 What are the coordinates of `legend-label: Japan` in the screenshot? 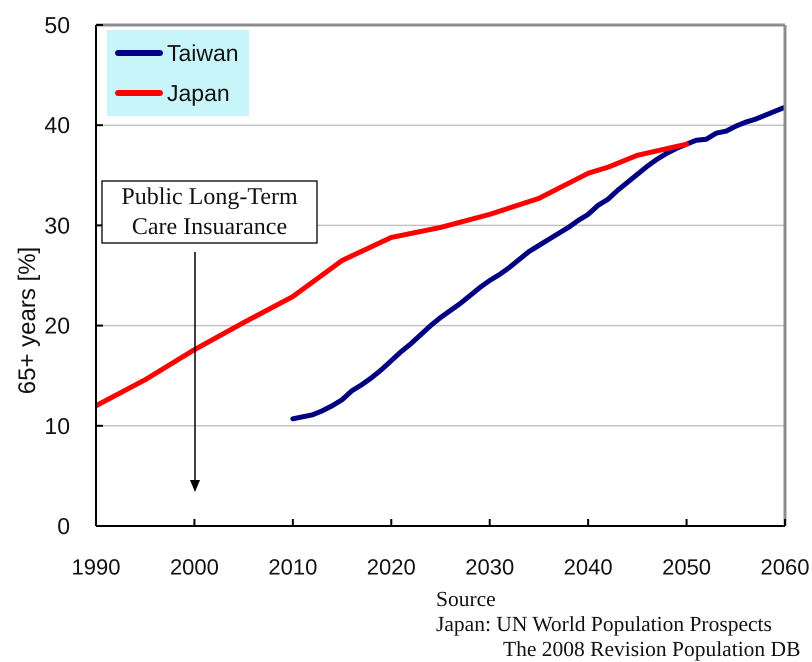 It's located at (198, 93).